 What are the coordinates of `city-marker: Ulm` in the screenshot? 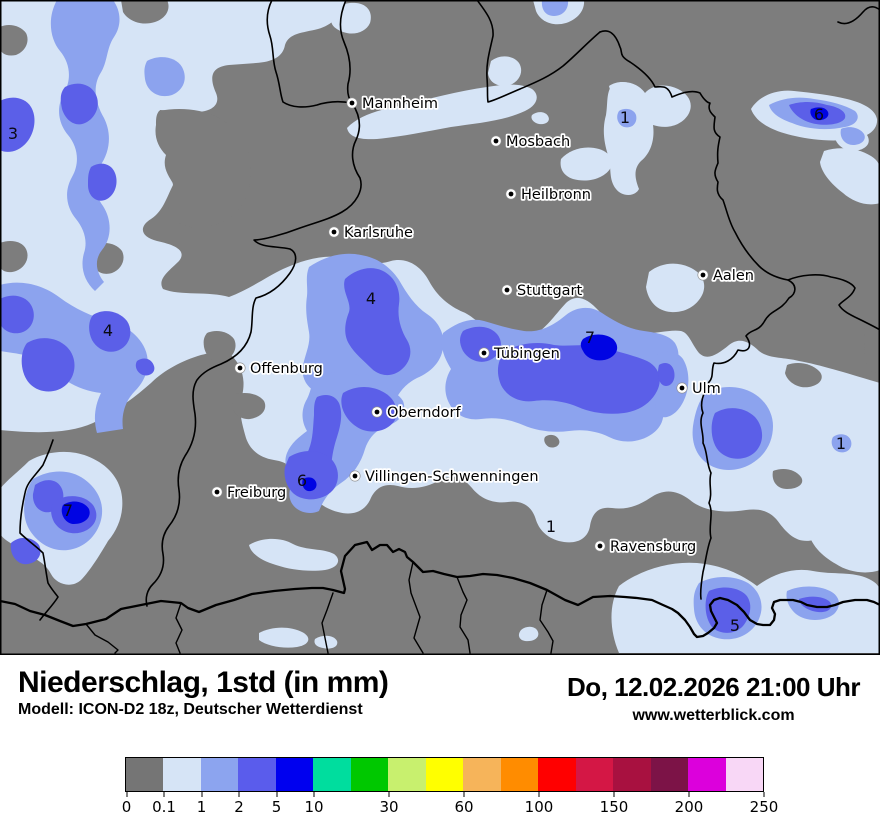 It's located at (699, 389).